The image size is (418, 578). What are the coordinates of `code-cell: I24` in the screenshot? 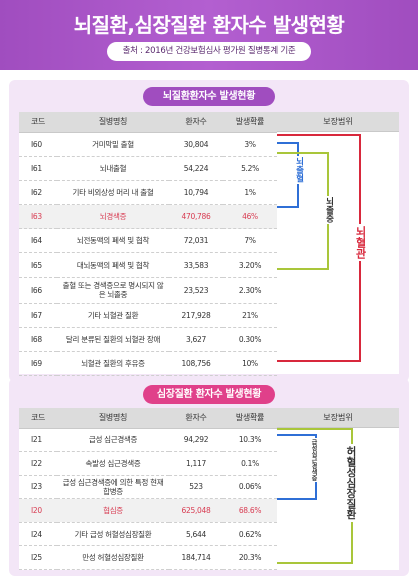 It's located at (38, 534).